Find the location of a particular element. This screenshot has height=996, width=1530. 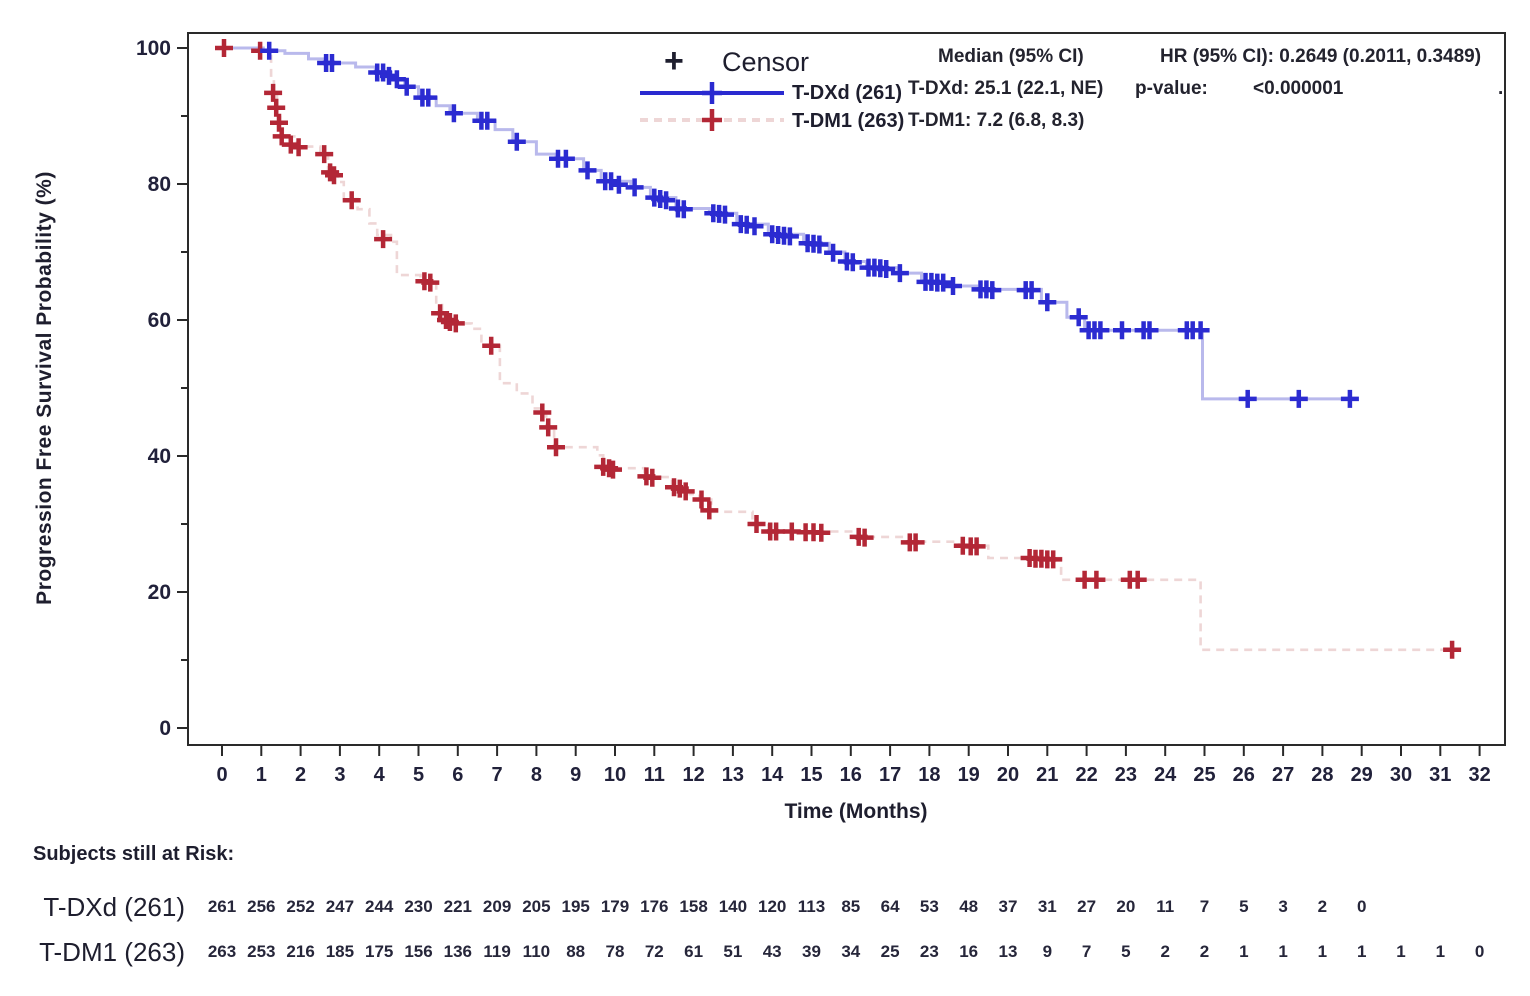

svg-text: 24 is located at coordinates (1165, 775).